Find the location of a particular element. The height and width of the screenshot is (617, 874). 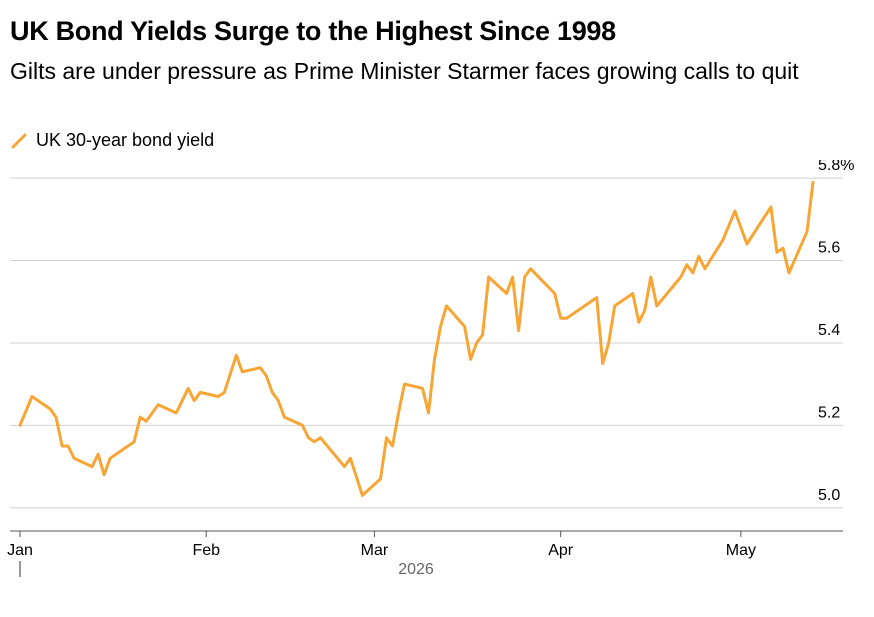

y-tick-label: 5.6 is located at coordinates (829, 248).